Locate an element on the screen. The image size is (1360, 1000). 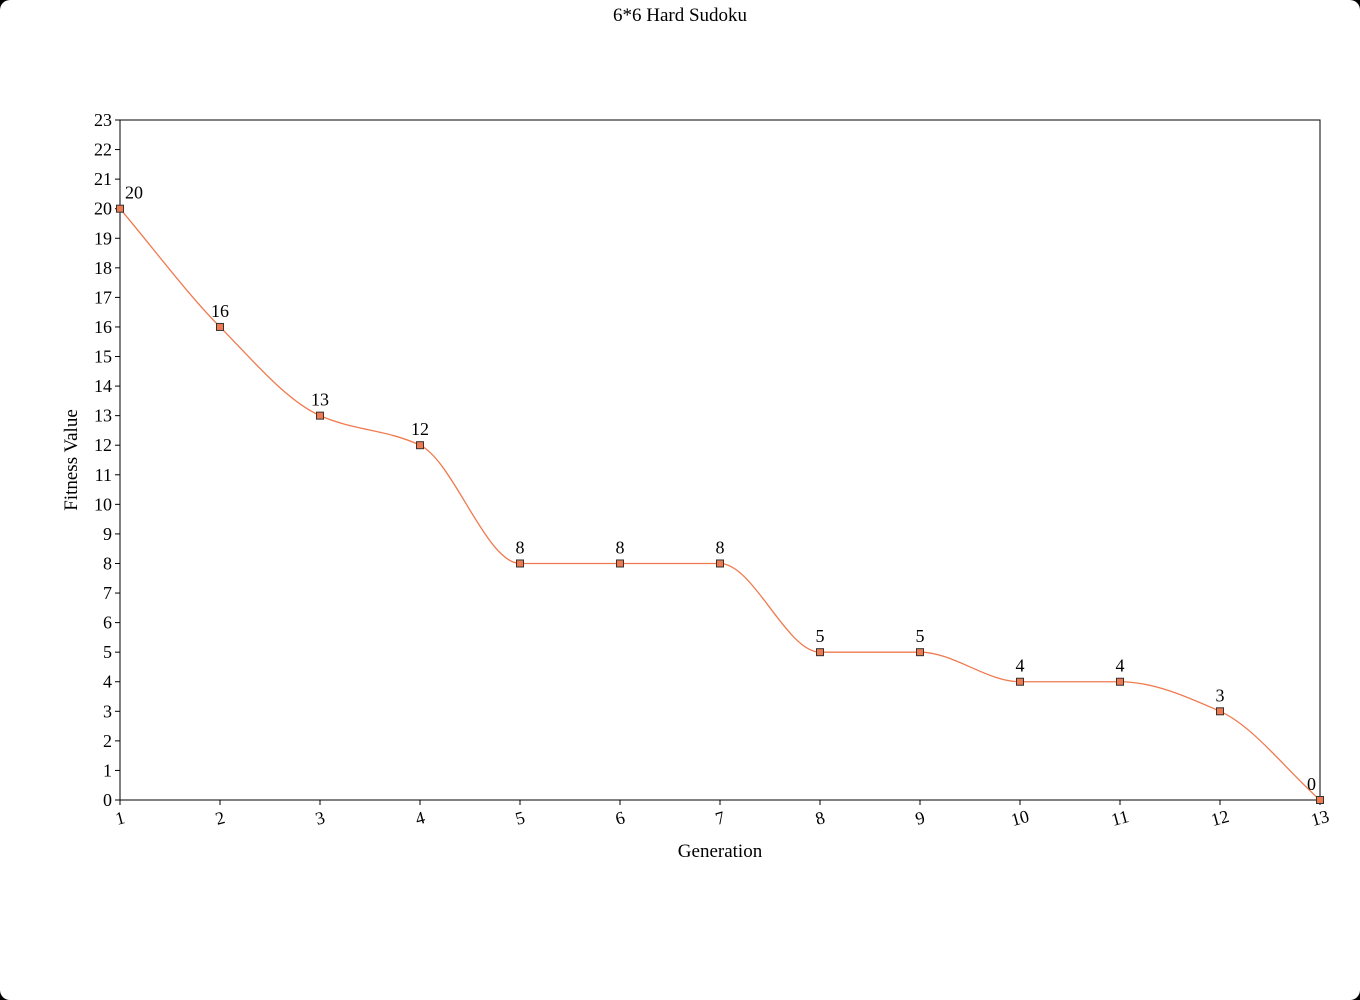
data-label: 0 is located at coordinates (1311, 784).